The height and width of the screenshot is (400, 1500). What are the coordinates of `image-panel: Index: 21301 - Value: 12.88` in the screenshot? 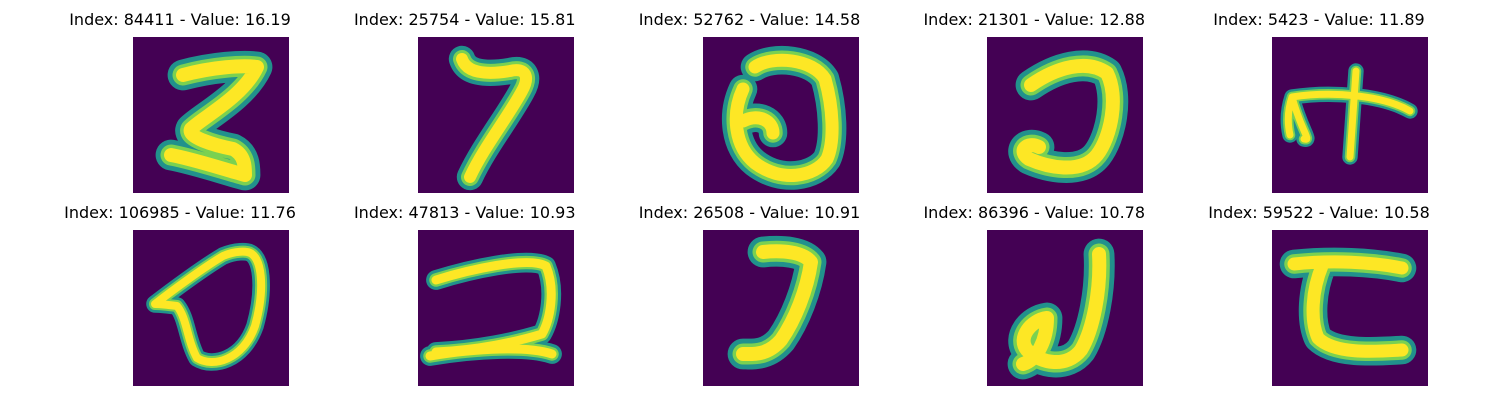 It's located at (1034, 96).